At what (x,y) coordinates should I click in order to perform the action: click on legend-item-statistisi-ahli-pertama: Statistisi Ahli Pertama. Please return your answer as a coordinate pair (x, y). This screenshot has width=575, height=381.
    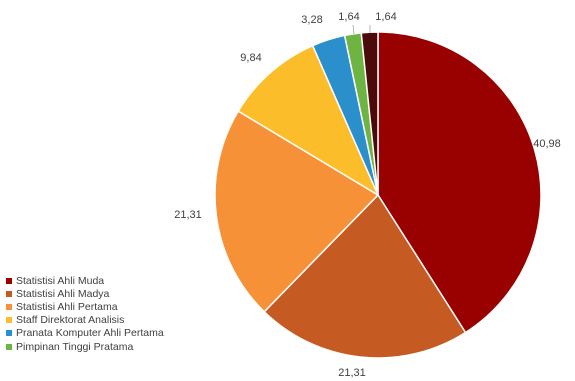
    Looking at the image, I should click on (85, 306).